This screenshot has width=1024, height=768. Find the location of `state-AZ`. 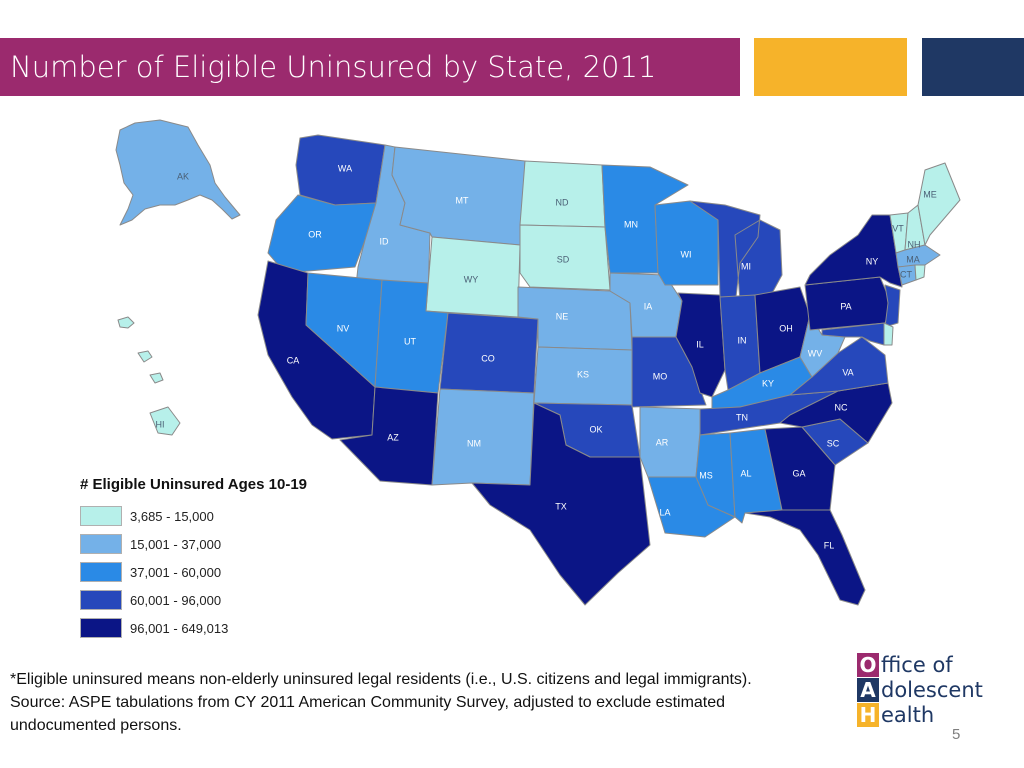

state-AZ is located at coordinates (389, 436).